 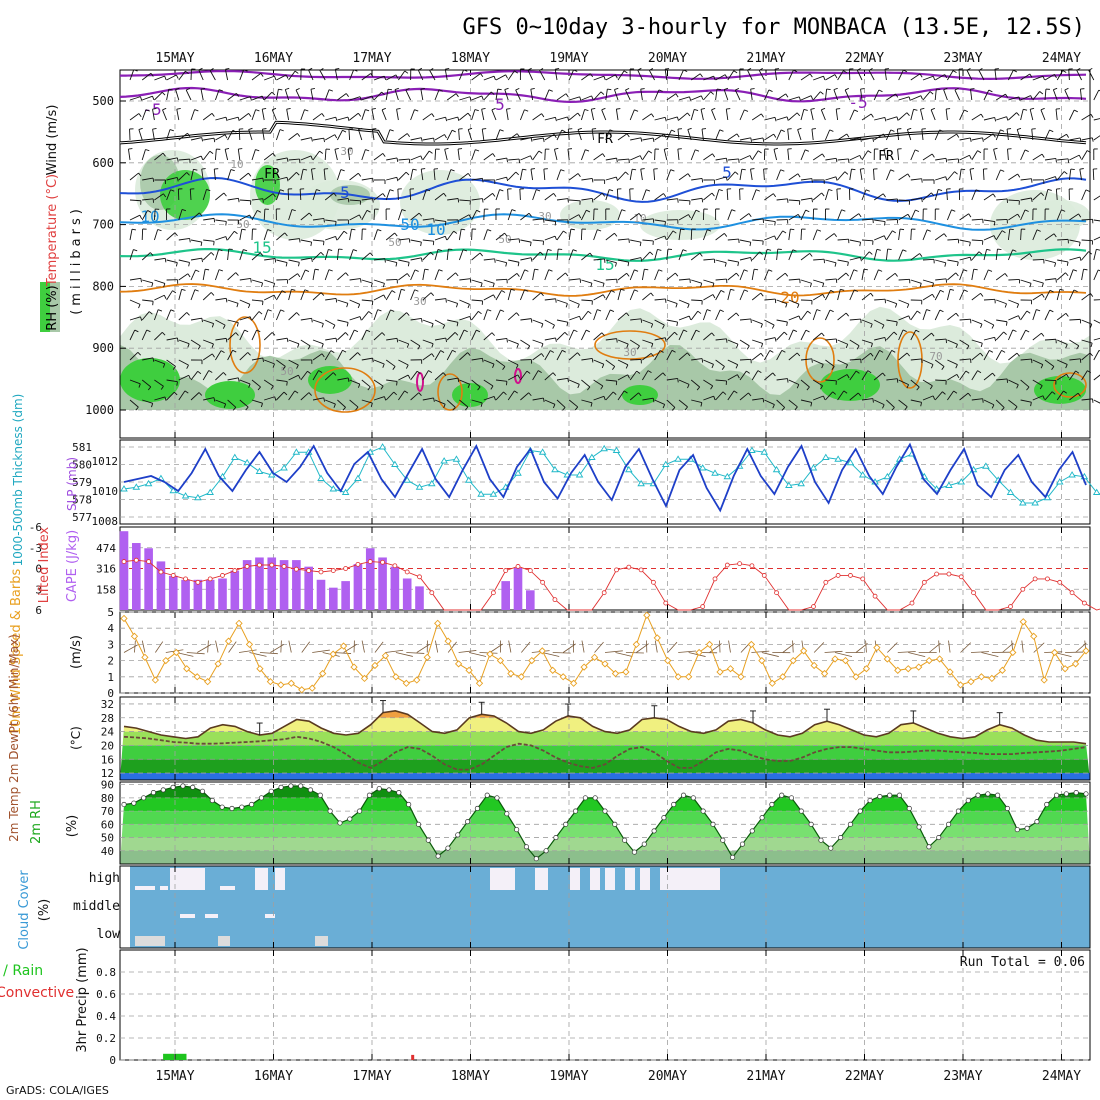 I want to click on li-point, so click(x=493, y=593).